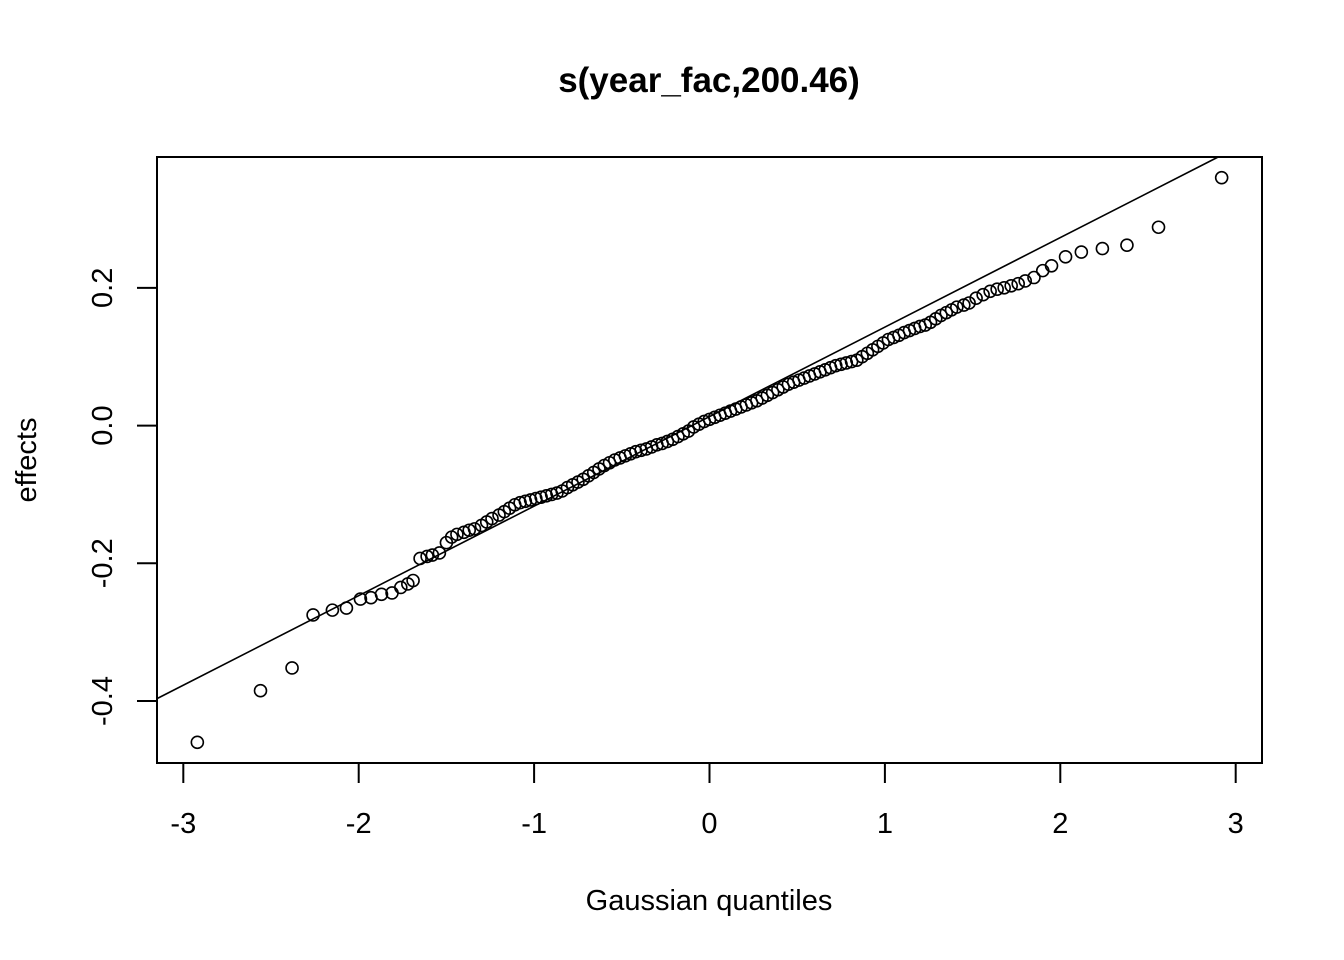 The image size is (1344, 960). Describe the element at coordinates (534, 824) in the screenshot. I see `x-tick-label: -1` at that location.